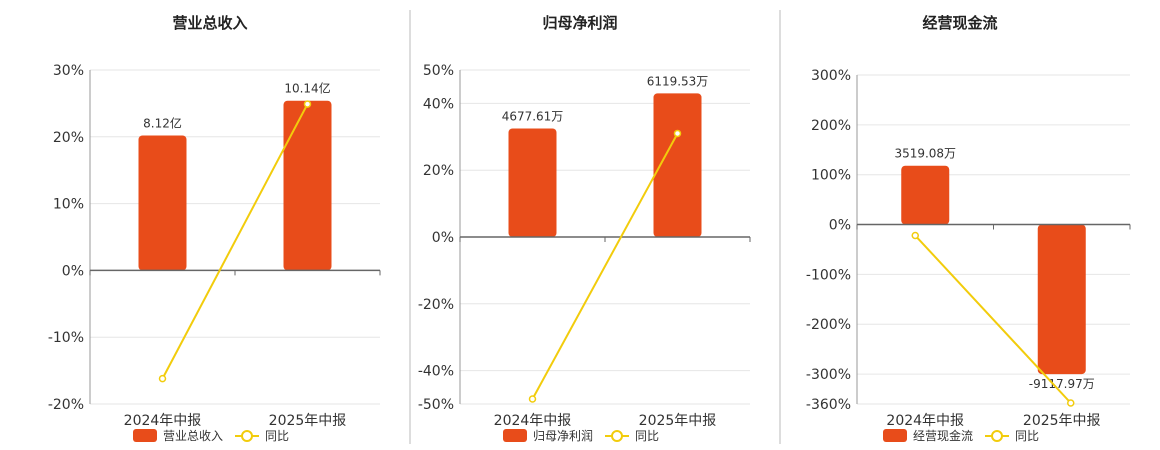 The width and height of the screenshot is (1160, 450). What do you see at coordinates (925, 154) in the screenshot?
I see `bar-value-label: 3519.08万` at bounding box center [925, 154].